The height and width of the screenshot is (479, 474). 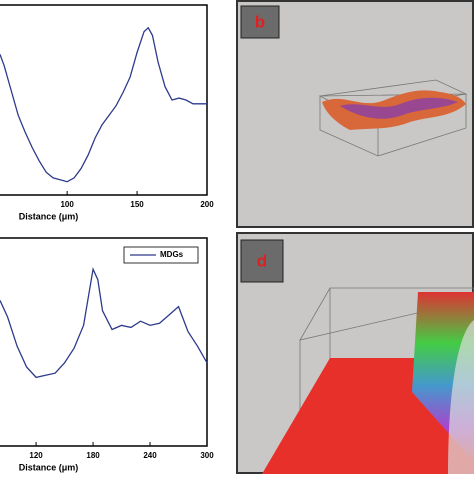 I want to click on panel-label: b, so click(x=260, y=21).